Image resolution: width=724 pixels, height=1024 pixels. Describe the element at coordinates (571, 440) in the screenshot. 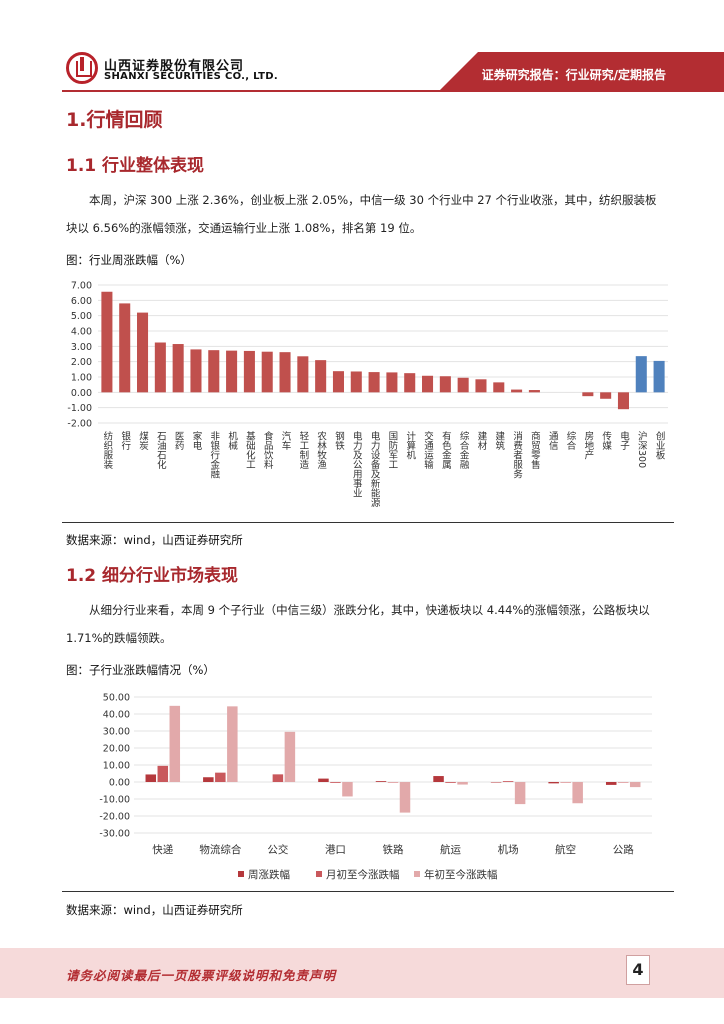

I see `chart1-x-label: 综合` at that location.